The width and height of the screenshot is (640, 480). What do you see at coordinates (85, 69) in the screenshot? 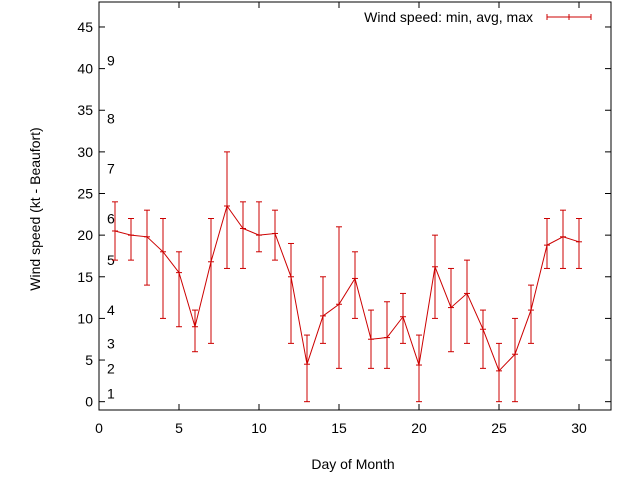
I see `y-tick-label: 40` at bounding box center [85, 69].